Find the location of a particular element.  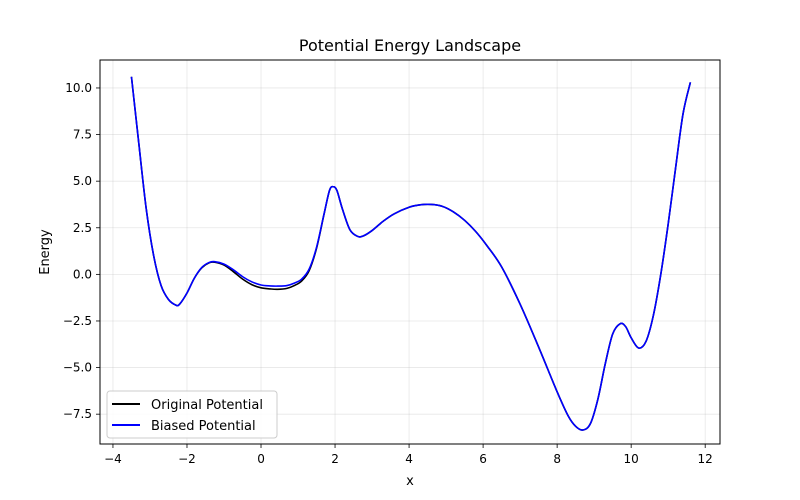

y-tick-label: −2.5 is located at coordinates (77, 321).